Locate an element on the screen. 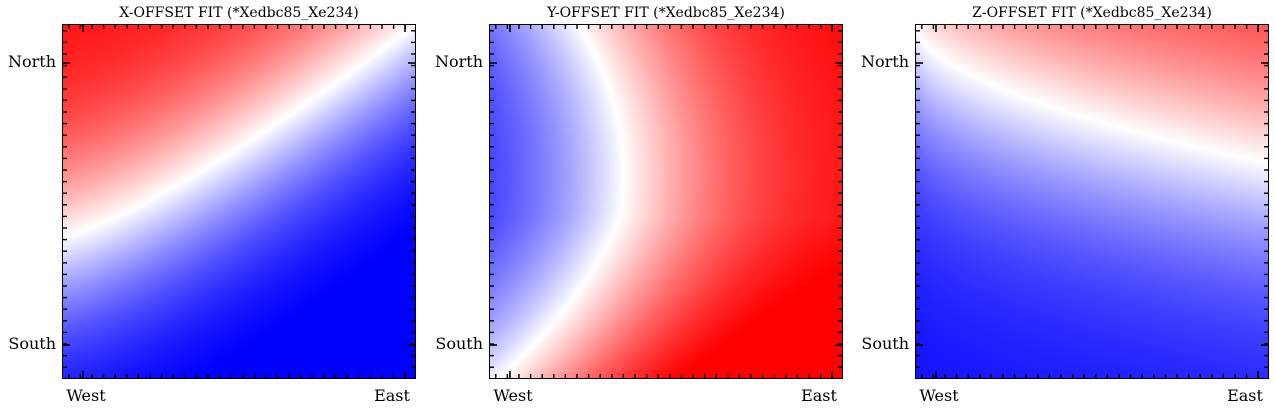 This screenshot has height=411, width=1275. chart-title: Y-OFFSET FIT (*Xedbc85_Xe234) is located at coordinates (666, 13).